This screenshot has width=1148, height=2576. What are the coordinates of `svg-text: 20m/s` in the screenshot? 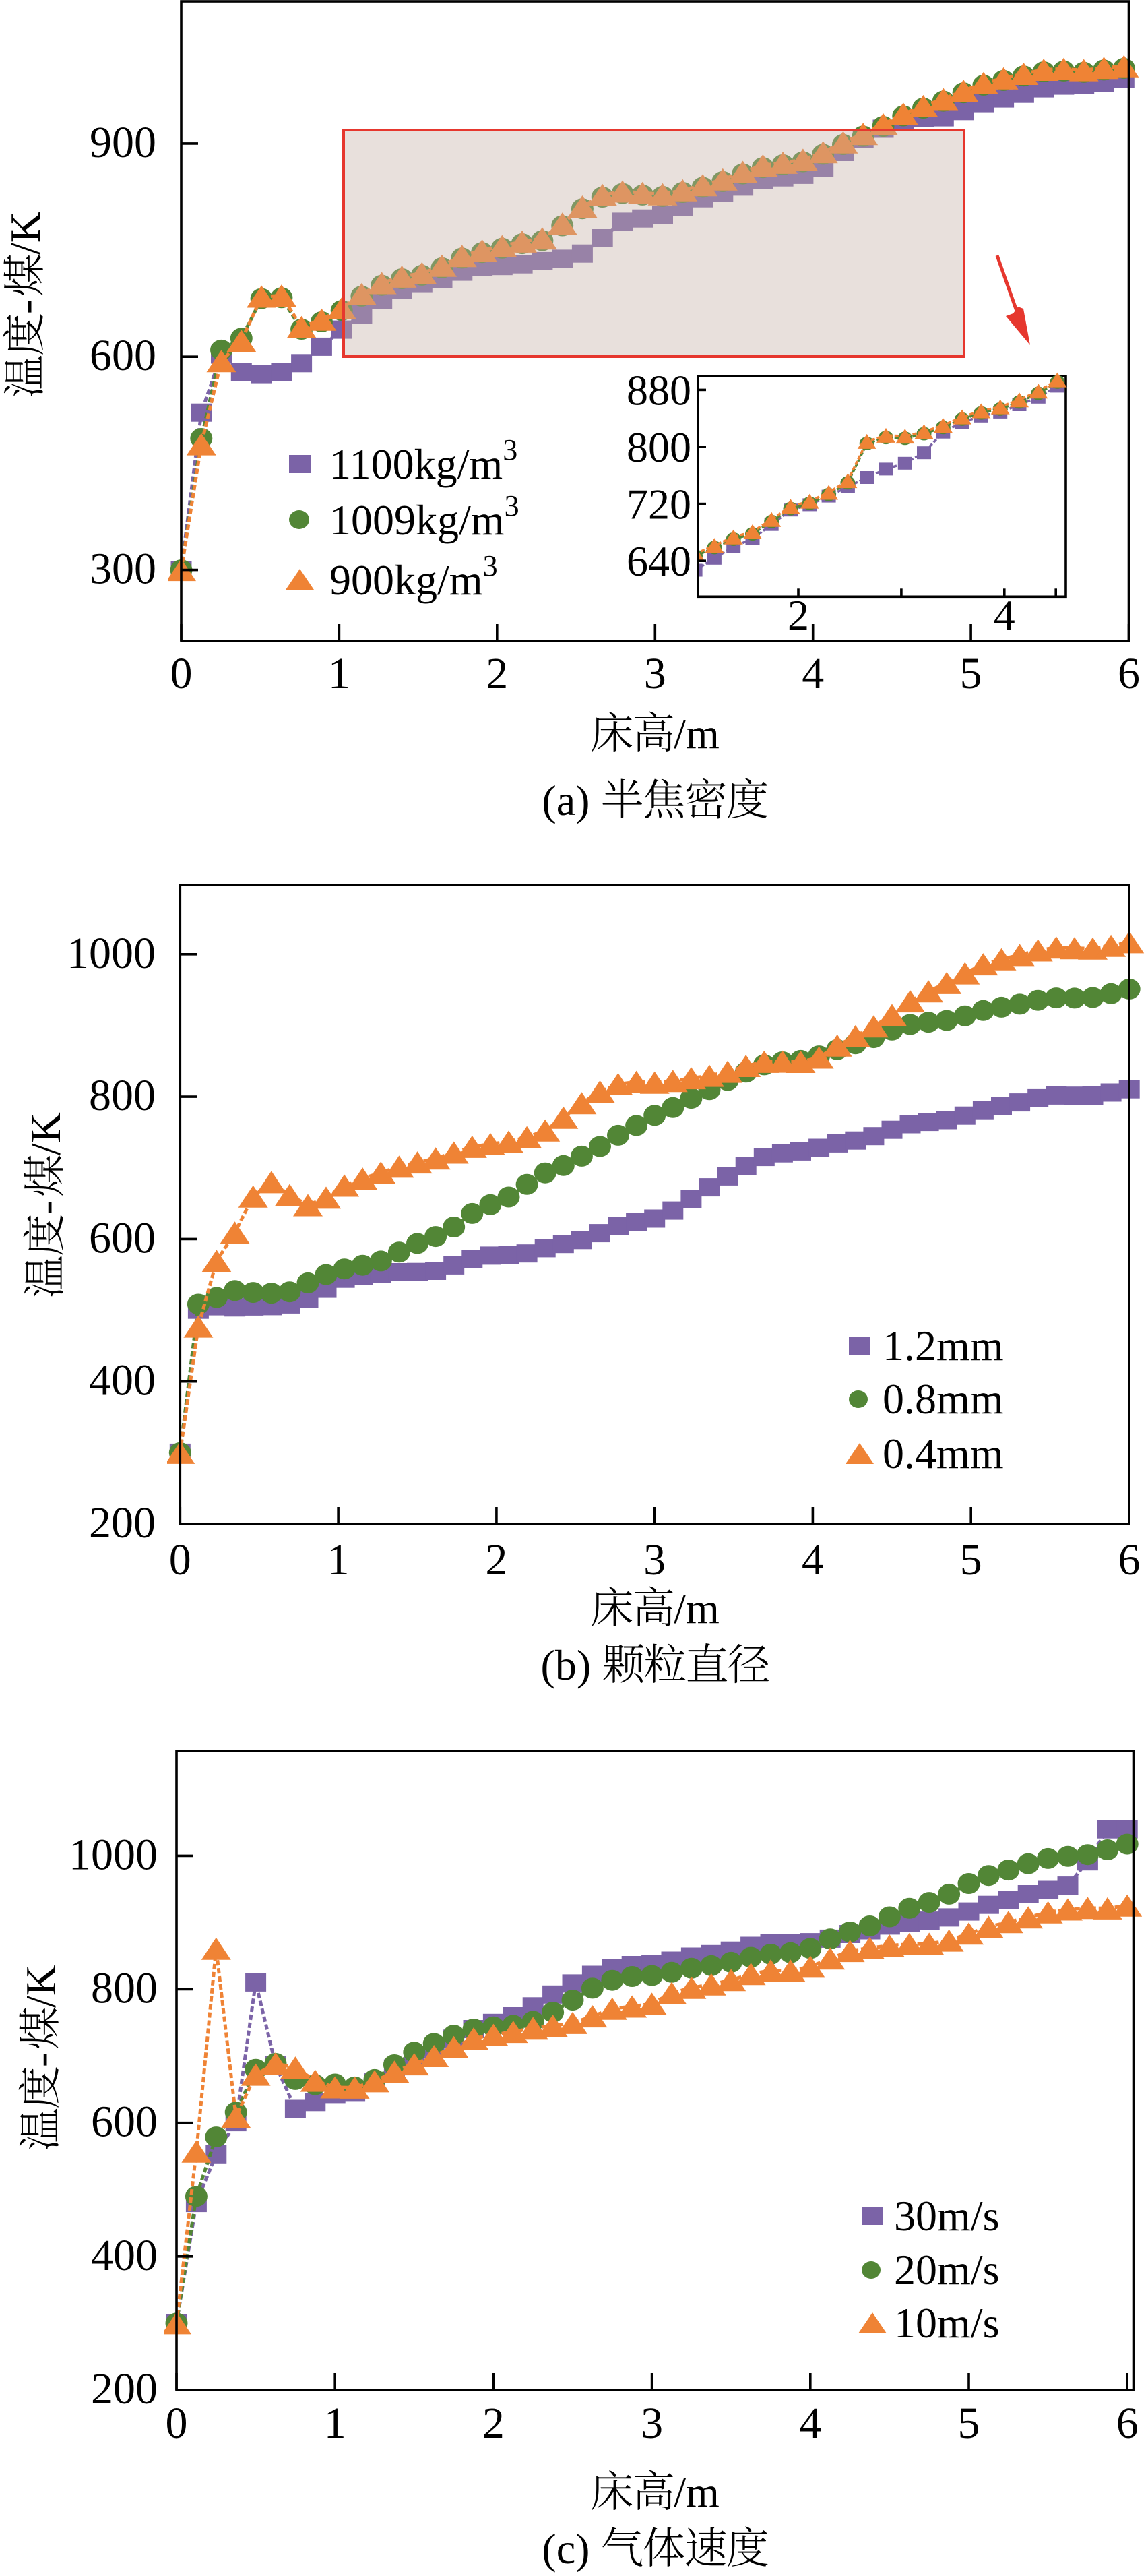 It's located at (946, 2270).